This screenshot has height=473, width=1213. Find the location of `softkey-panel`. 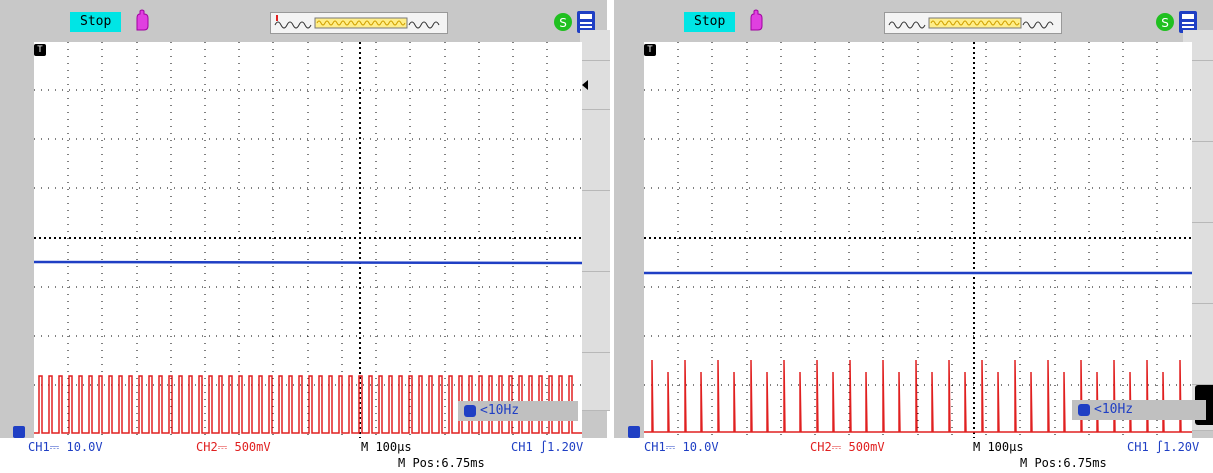

softkey-panel is located at coordinates (595, 220).